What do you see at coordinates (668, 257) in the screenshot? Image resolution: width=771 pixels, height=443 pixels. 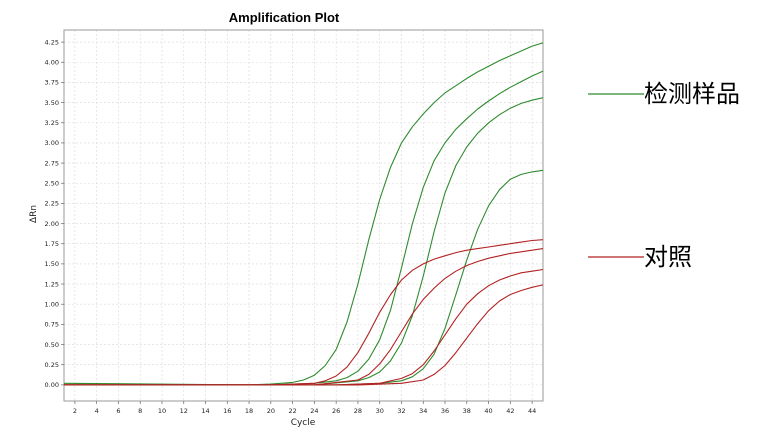 I see `legend-label-2: 对照` at bounding box center [668, 257].